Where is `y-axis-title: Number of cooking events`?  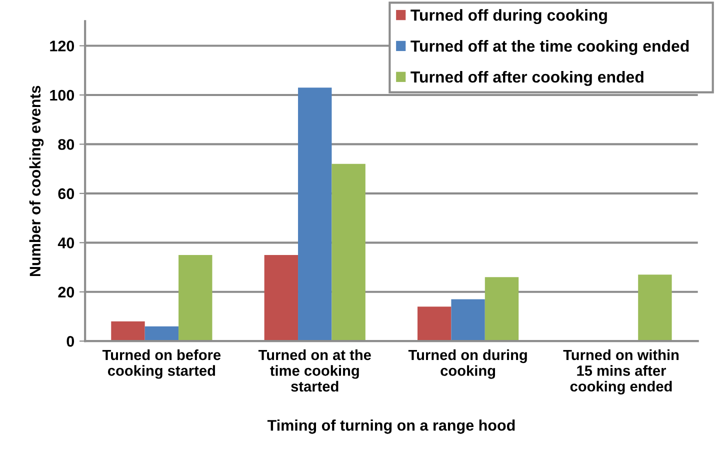
y-axis-title: Number of cooking events is located at coordinates (36, 181).